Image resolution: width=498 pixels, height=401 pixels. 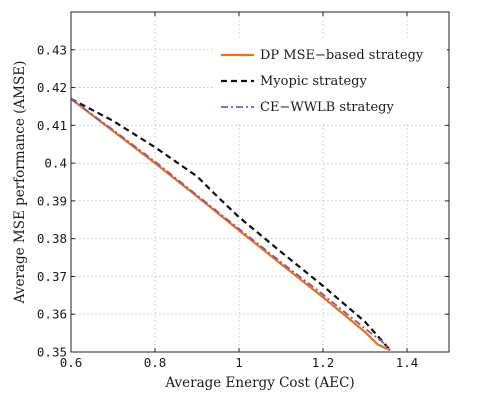 What do you see at coordinates (313, 81) in the screenshot?
I see `legend-label-myopic: Myopic strategy` at bounding box center [313, 81].